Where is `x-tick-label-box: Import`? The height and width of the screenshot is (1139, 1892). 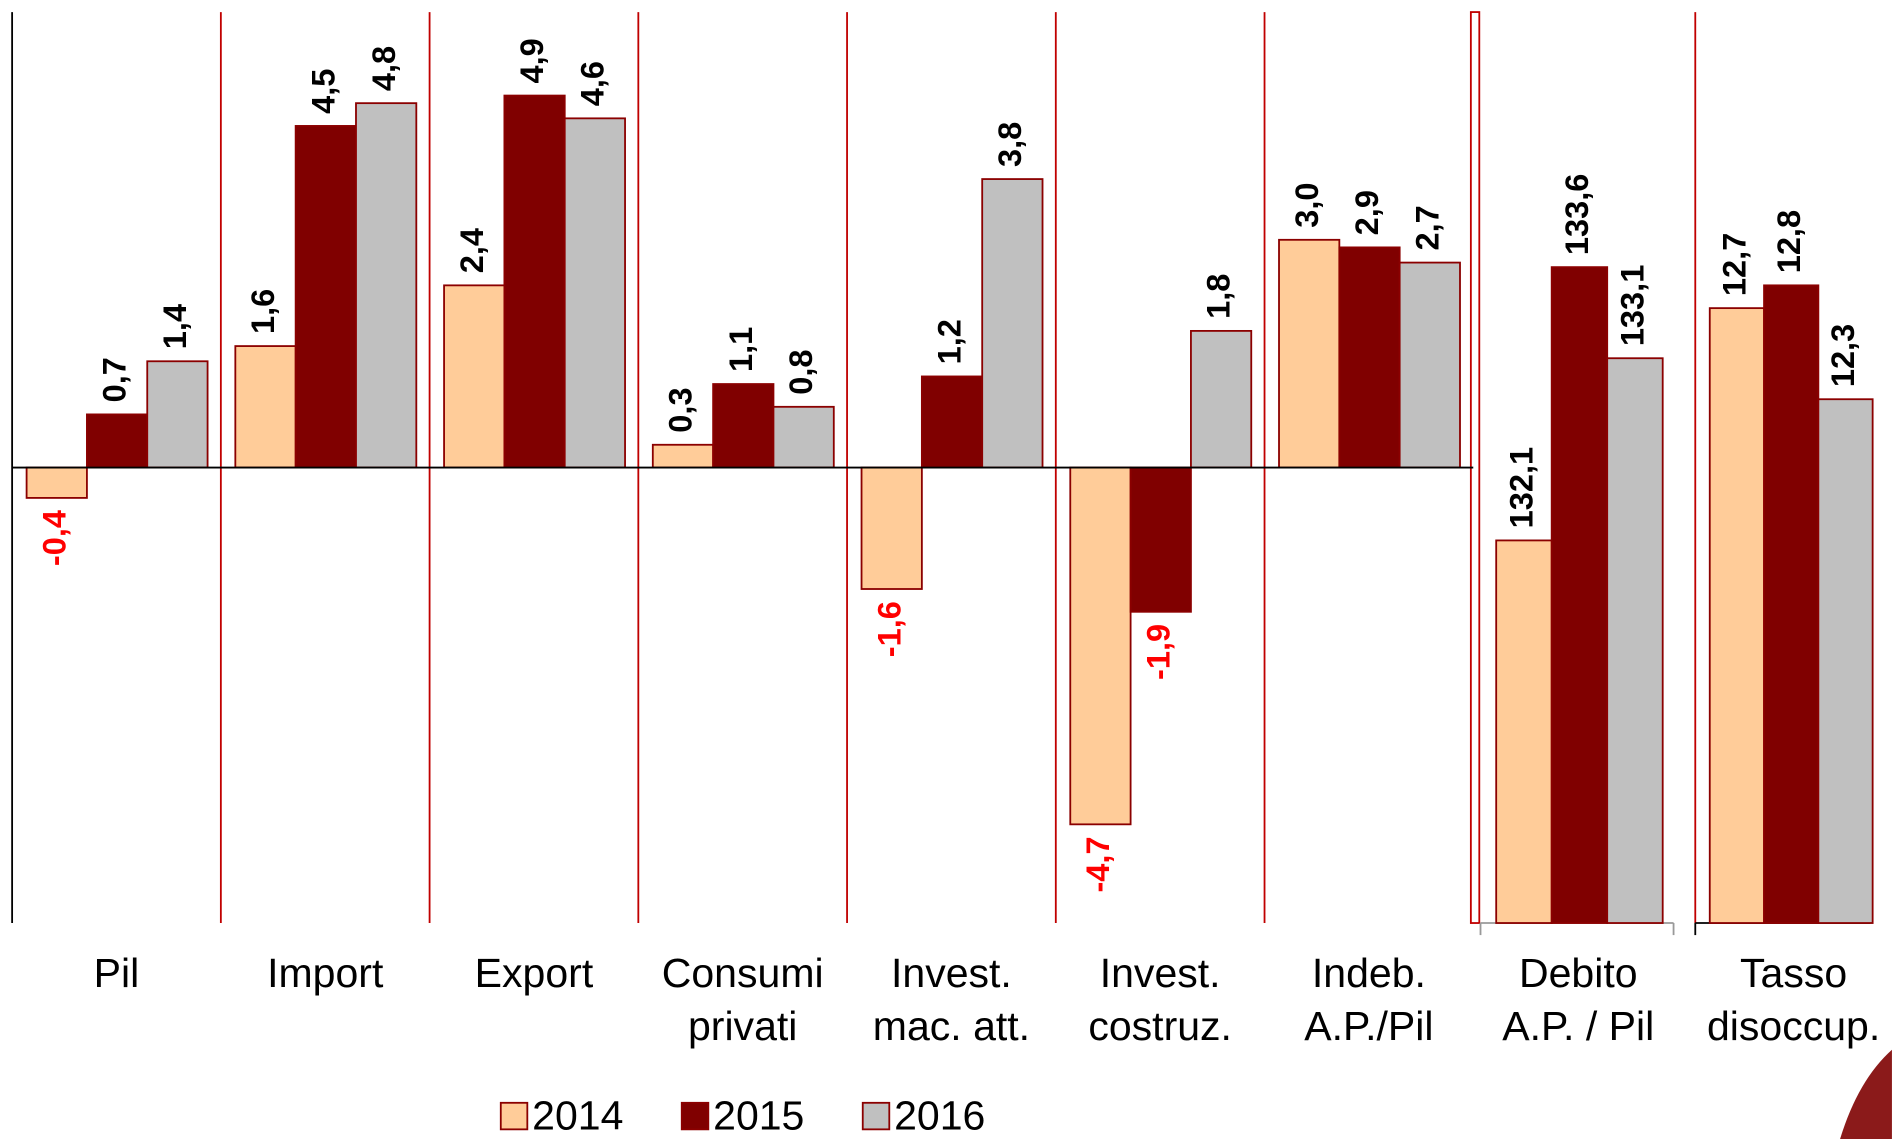 x-tick-label-box: Import is located at coordinates (325, 973).